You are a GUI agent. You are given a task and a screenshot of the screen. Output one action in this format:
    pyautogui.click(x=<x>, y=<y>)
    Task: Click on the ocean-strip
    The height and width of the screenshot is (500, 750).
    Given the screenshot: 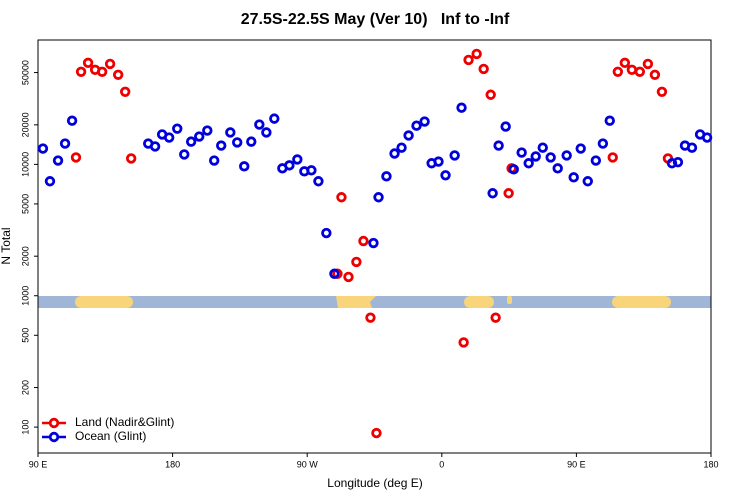 What is the action you would take?
    pyautogui.click(x=374, y=302)
    